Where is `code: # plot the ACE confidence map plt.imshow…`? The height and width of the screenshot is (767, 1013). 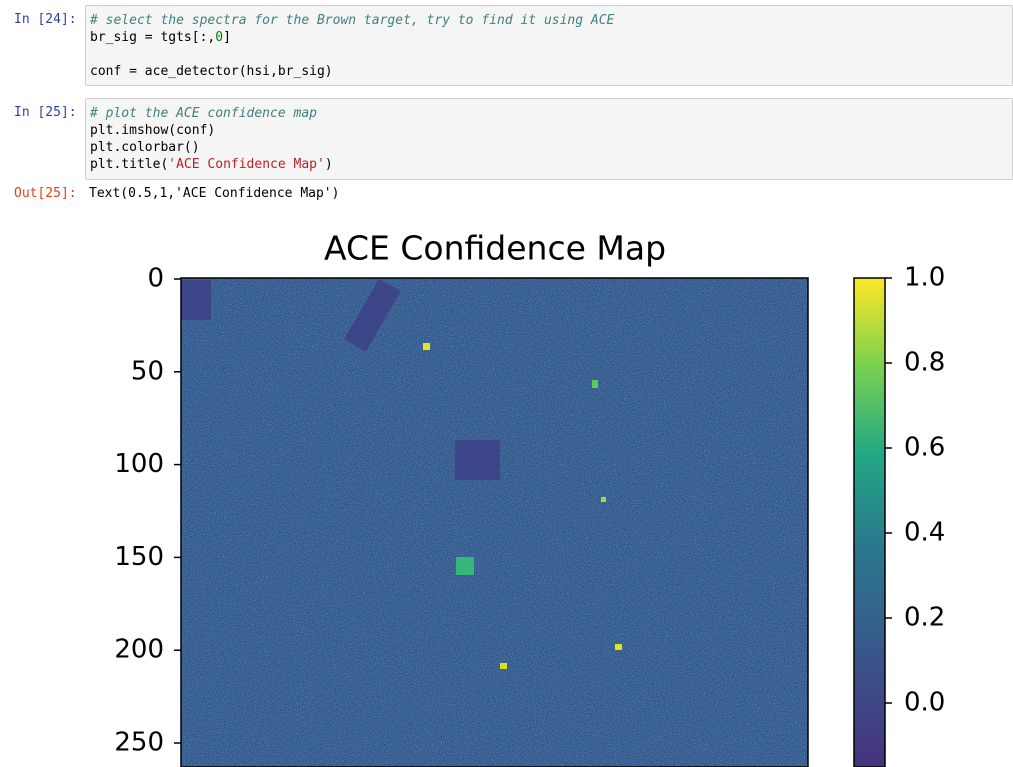 code: # plot the ACE confidence map plt.imshow… is located at coordinates (211, 139).